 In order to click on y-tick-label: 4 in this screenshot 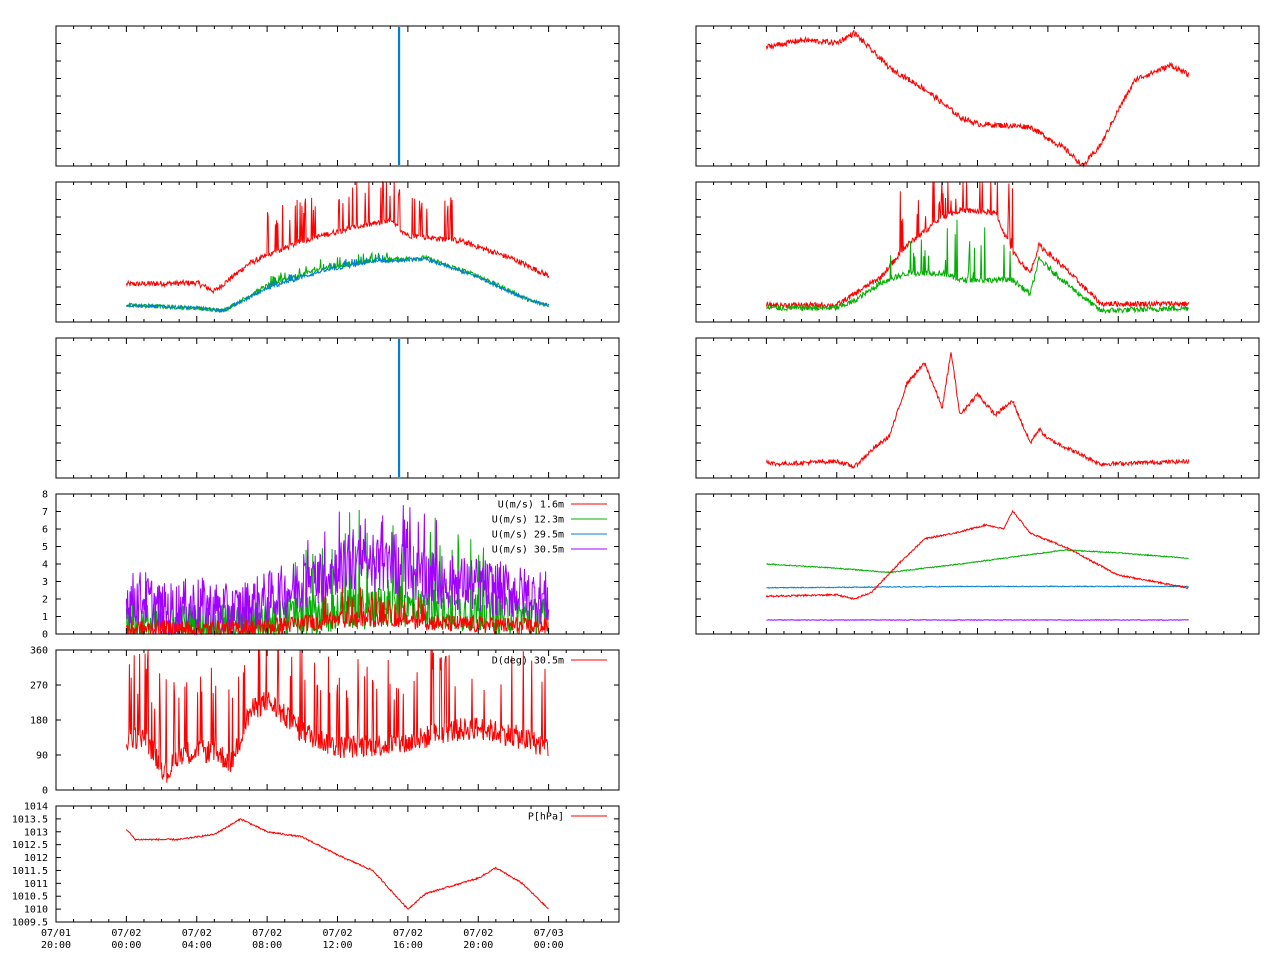, I will do `click(45, 565)`.